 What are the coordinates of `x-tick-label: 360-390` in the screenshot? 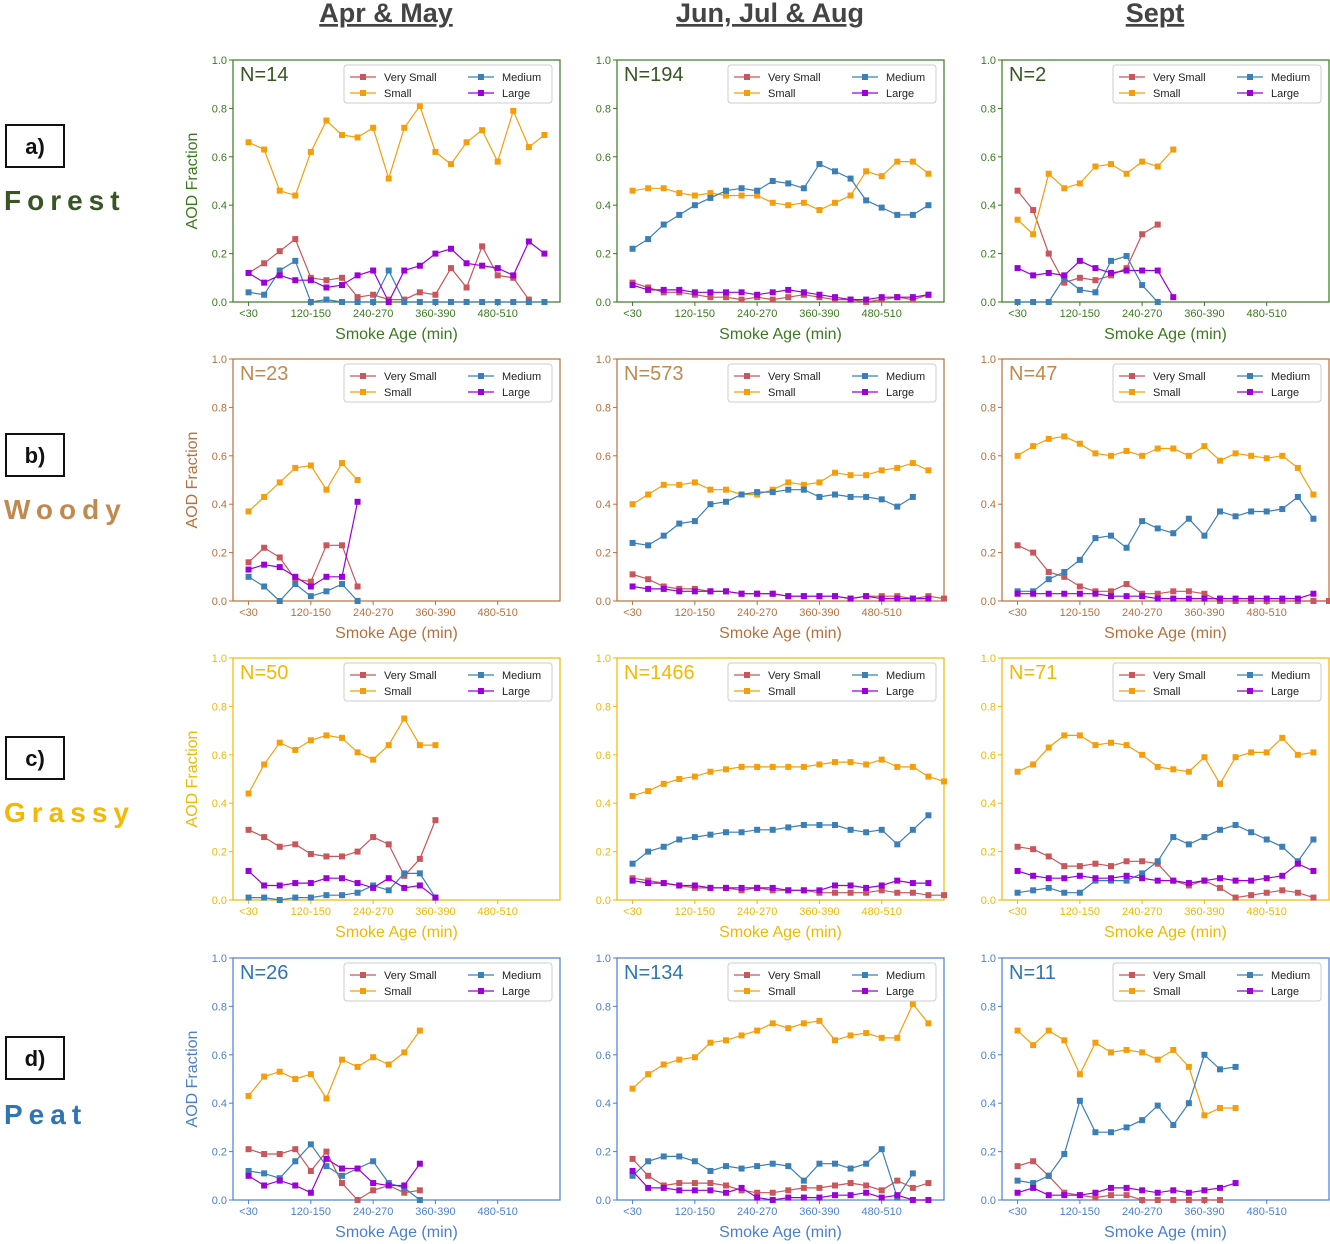 It's located at (435, 613).